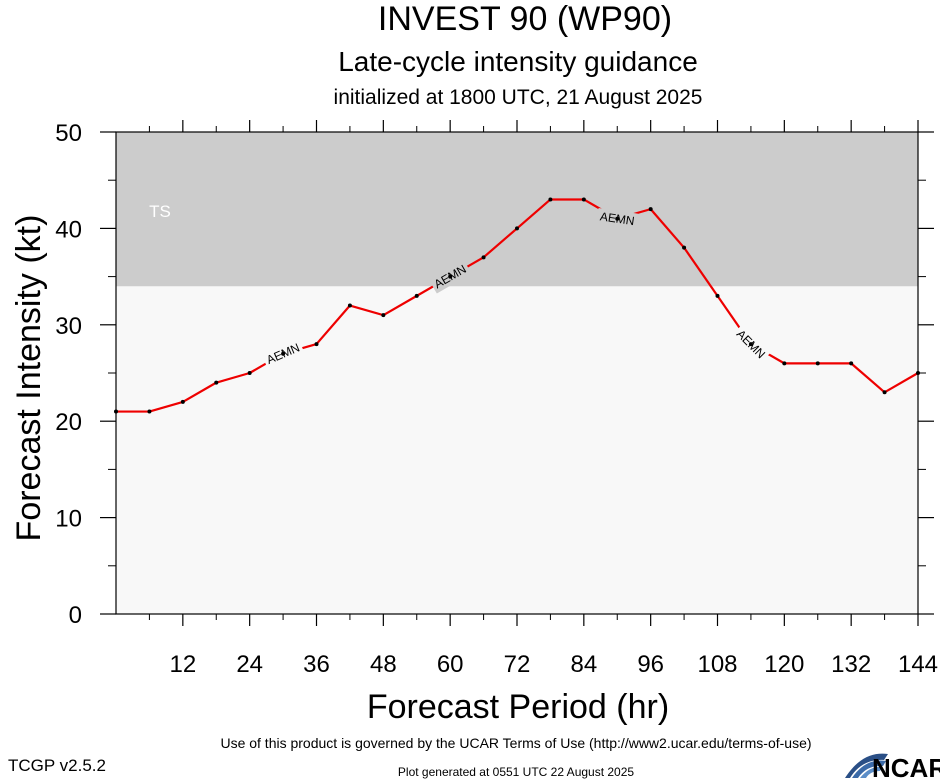 Image resolution: width=940 pixels, height=780 pixels. I want to click on chart-subtitle: Late-cycle intensity guidance, so click(518, 61).